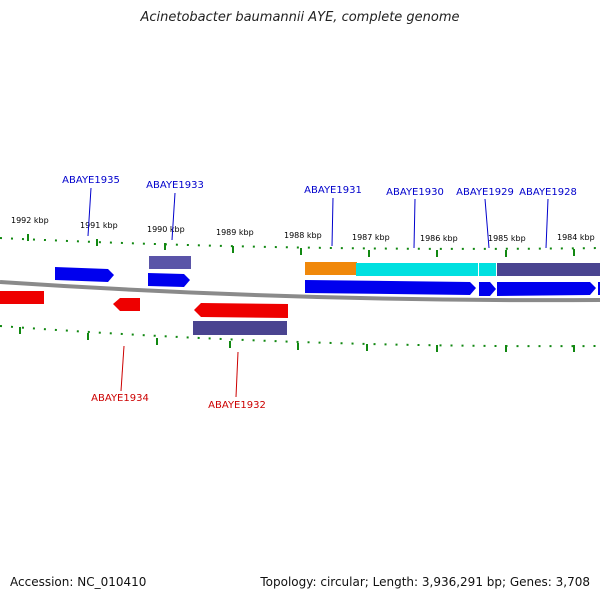 The width and height of the screenshot is (600, 600). Describe the element at coordinates (99, 225) in the screenshot. I see `tick-label: 1991 kbp` at that location.